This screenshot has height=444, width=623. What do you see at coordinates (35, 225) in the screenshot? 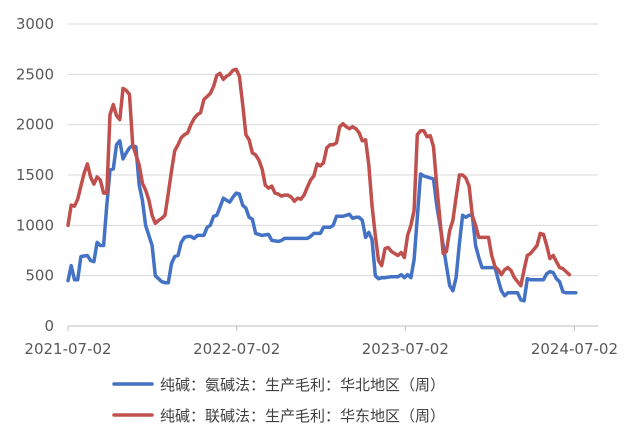
I see `y-tick-label: 1000` at bounding box center [35, 225].